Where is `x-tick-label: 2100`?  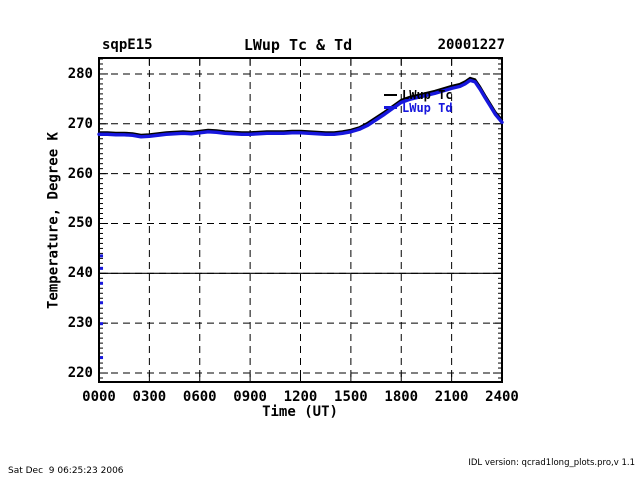
x-tick-label: 2100 is located at coordinates (451, 397).